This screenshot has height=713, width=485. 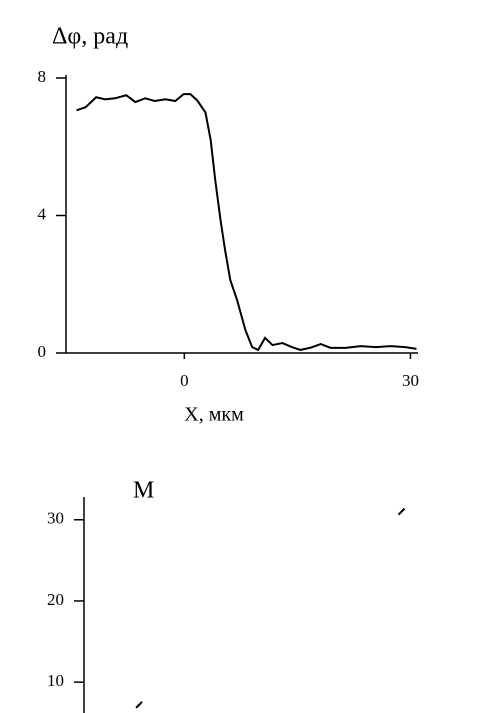 What do you see at coordinates (184, 380) in the screenshot?
I see `x-tick-label: 0` at bounding box center [184, 380].